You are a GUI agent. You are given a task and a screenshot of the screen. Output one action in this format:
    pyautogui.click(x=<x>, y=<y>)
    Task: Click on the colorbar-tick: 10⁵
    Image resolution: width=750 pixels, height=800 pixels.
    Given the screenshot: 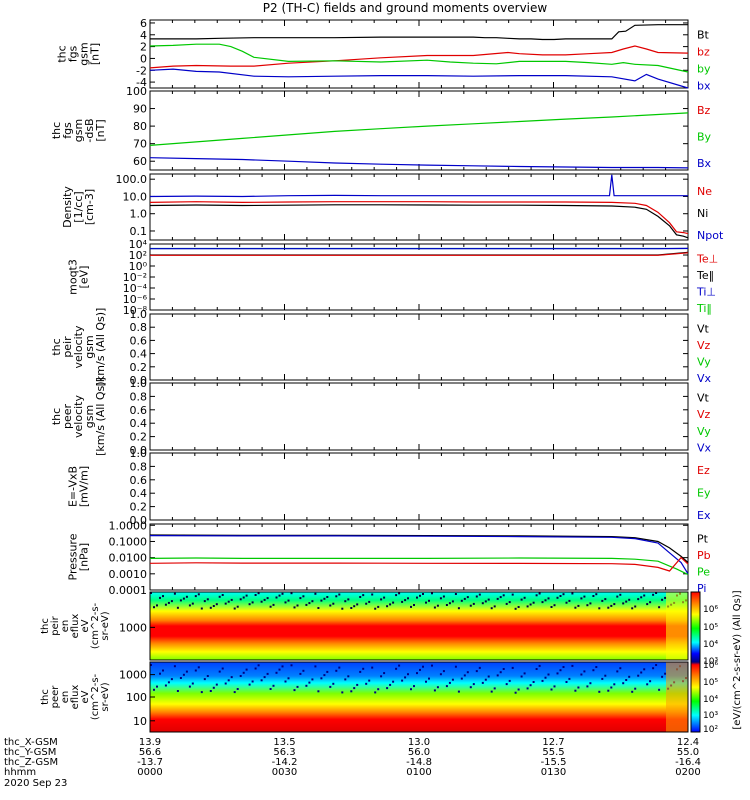 What is the action you would take?
    pyautogui.click(x=710, y=628)
    